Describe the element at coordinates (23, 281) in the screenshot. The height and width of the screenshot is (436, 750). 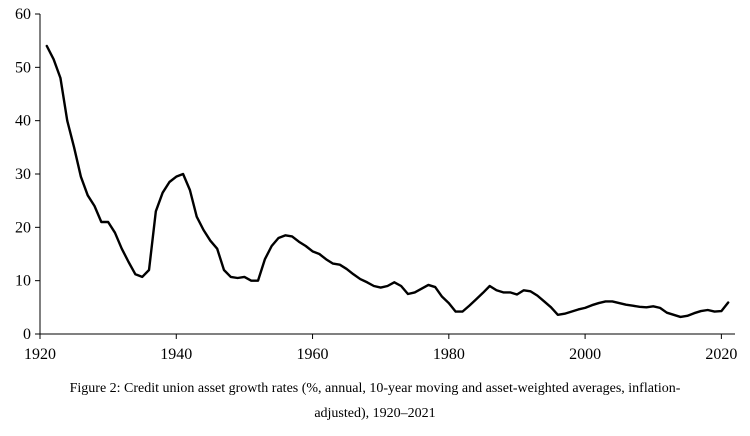
I see `y-tick-label: 10` at that location.